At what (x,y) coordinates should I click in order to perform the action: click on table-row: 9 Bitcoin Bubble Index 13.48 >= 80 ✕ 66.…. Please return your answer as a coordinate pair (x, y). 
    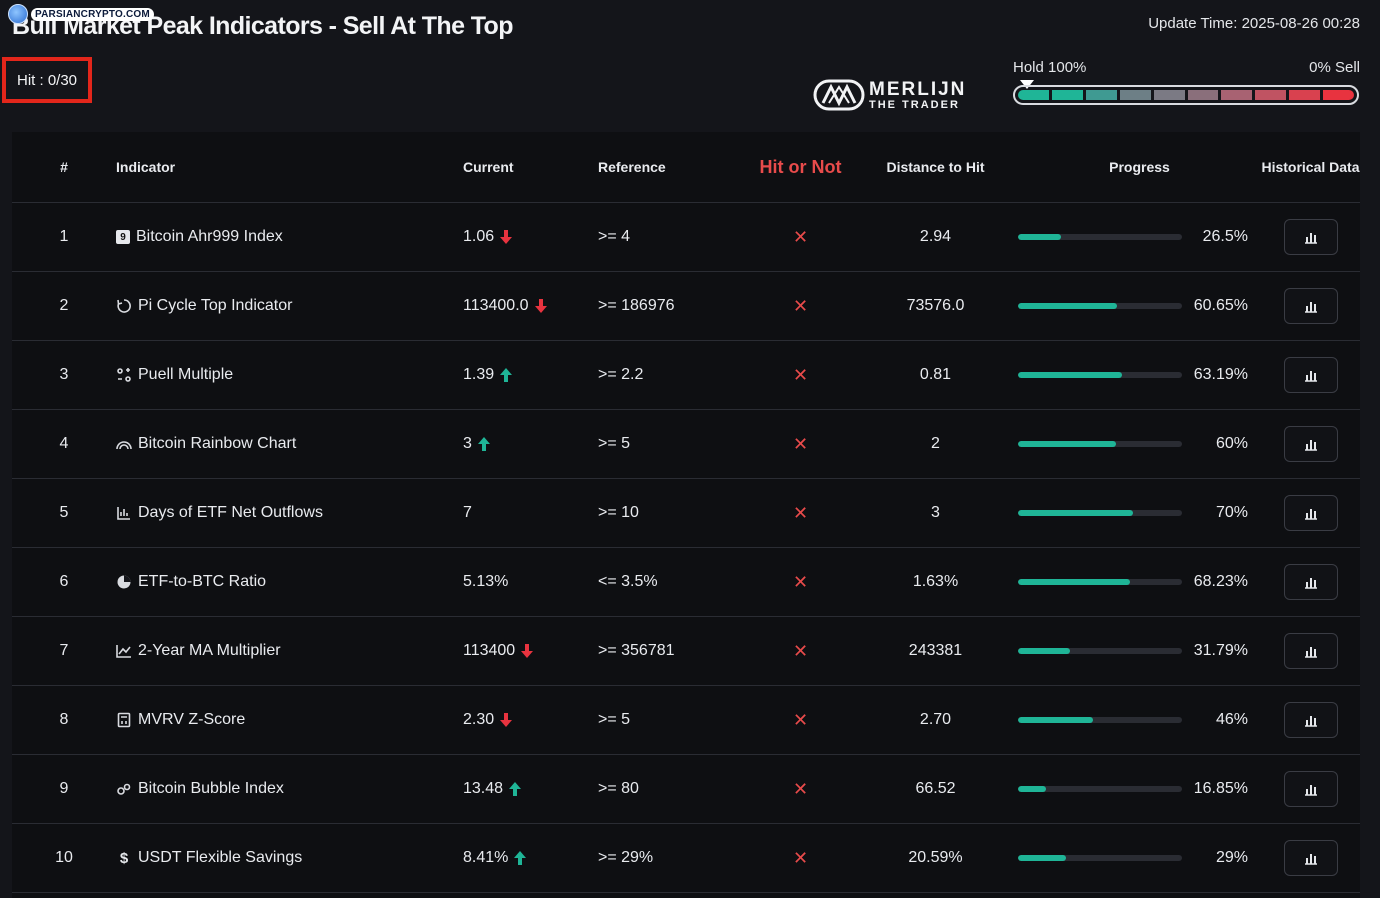
    Looking at the image, I should click on (686, 789).